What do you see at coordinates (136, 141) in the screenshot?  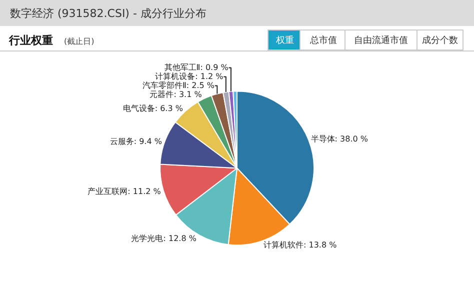 I see `slice-label: 云服务: 9.4 %` at bounding box center [136, 141].